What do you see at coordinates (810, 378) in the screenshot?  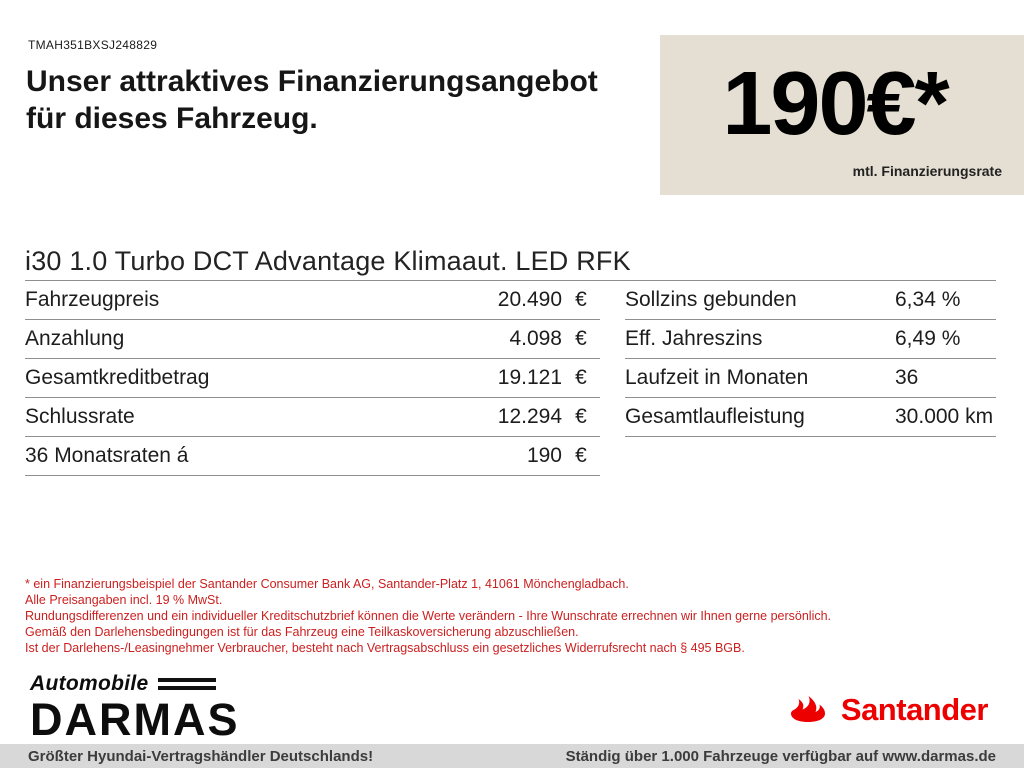 I see `finance-row: Laufzeit in Monaten 36` at bounding box center [810, 378].